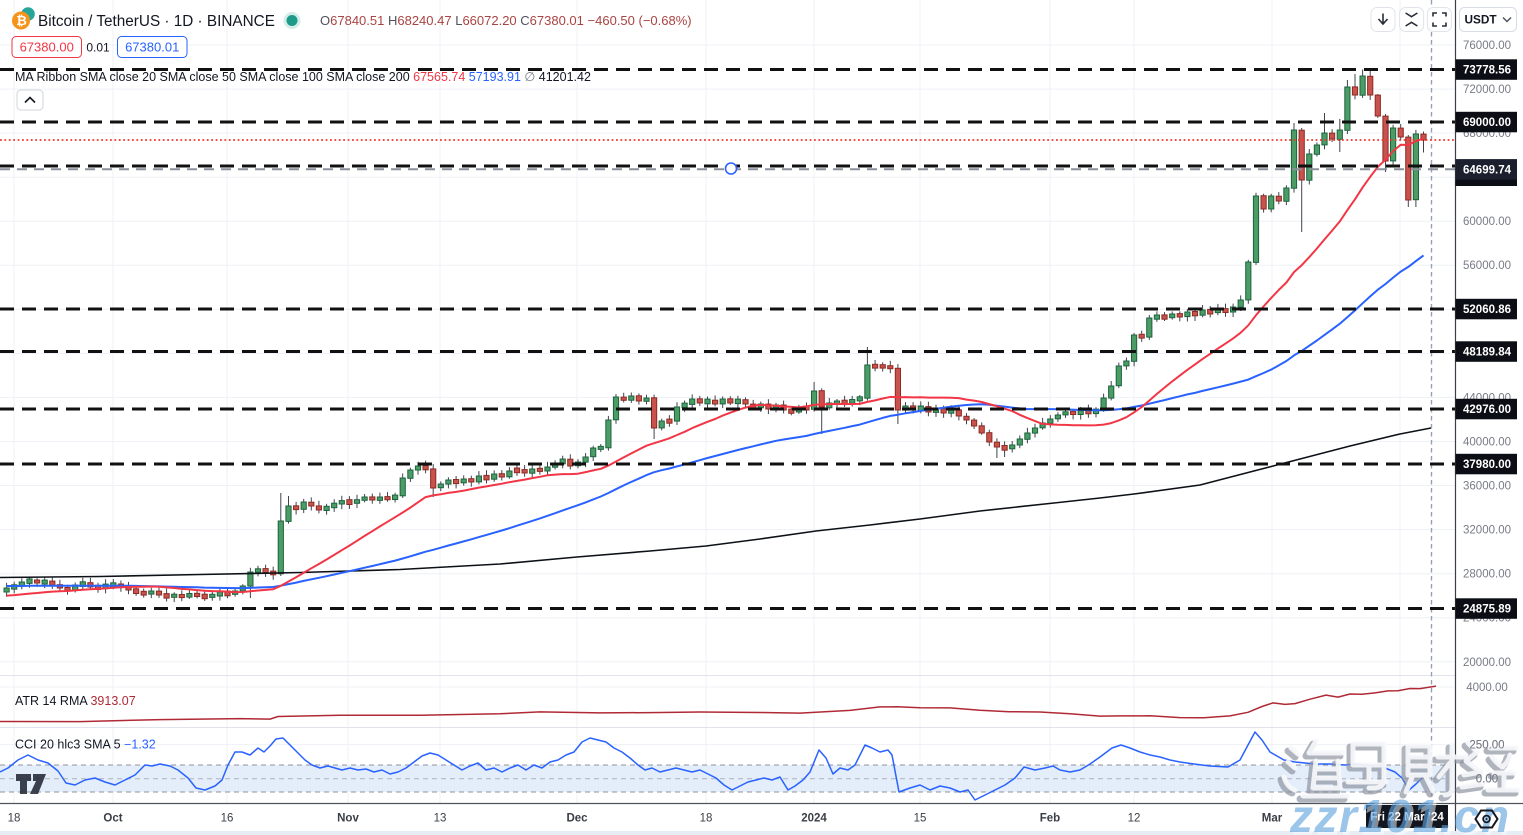 The height and width of the screenshot is (835, 1523). What do you see at coordinates (1272, 819) in the screenshot?
I see `svg-text: Mar` at bounding box center [1272, 819].